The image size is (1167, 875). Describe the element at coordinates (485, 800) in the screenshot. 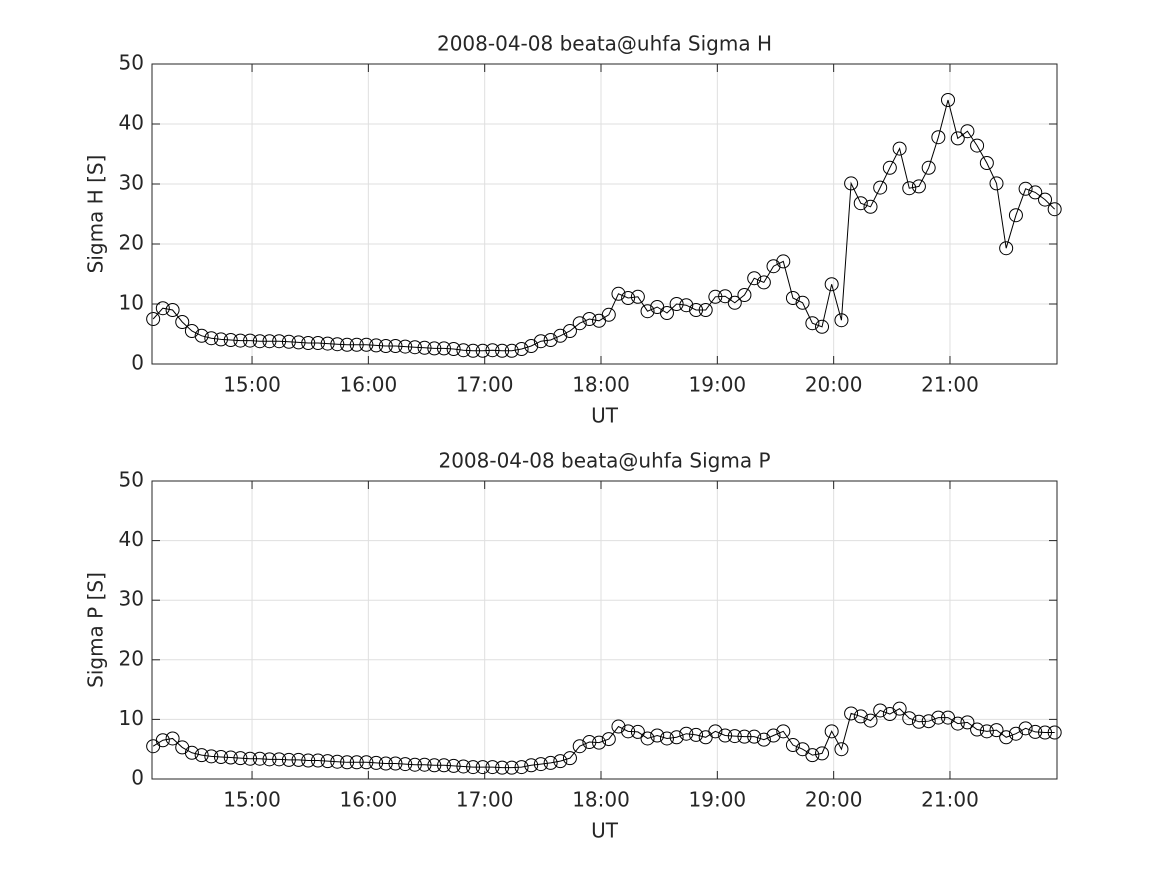

I see `x-tick-label: 17:00` at that location.